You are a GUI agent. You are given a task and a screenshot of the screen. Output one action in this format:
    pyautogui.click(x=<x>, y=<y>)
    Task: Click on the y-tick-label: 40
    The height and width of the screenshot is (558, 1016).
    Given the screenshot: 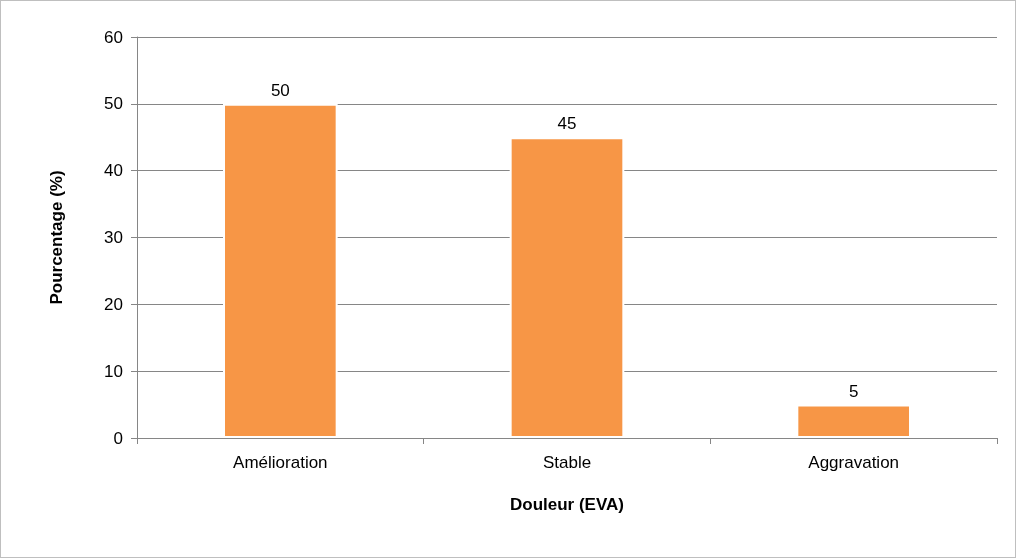 What is the action you would take?
    pyautogui.click(x=113, y=171)
    